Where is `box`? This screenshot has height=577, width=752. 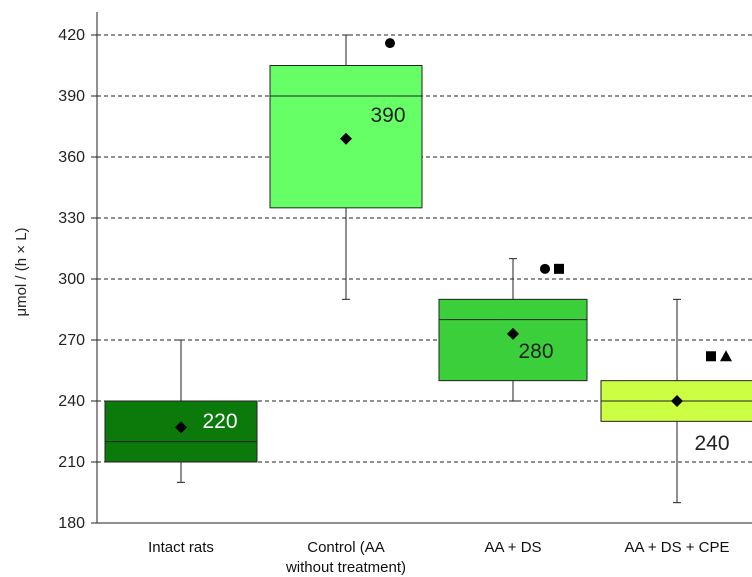 box is located at coordinates (513, 340).